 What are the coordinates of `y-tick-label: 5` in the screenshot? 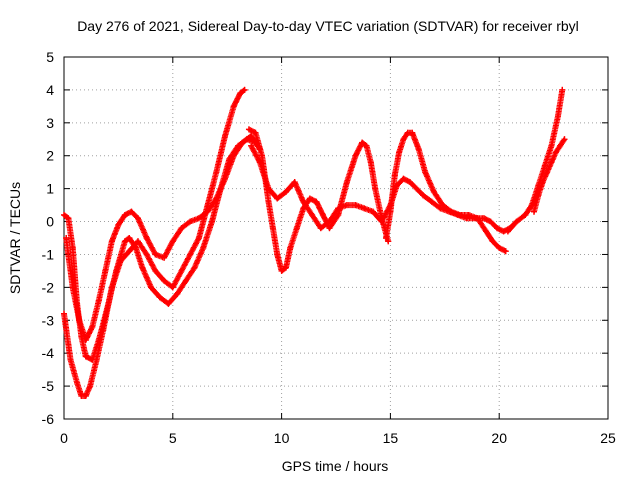 It's located at (50, 57).